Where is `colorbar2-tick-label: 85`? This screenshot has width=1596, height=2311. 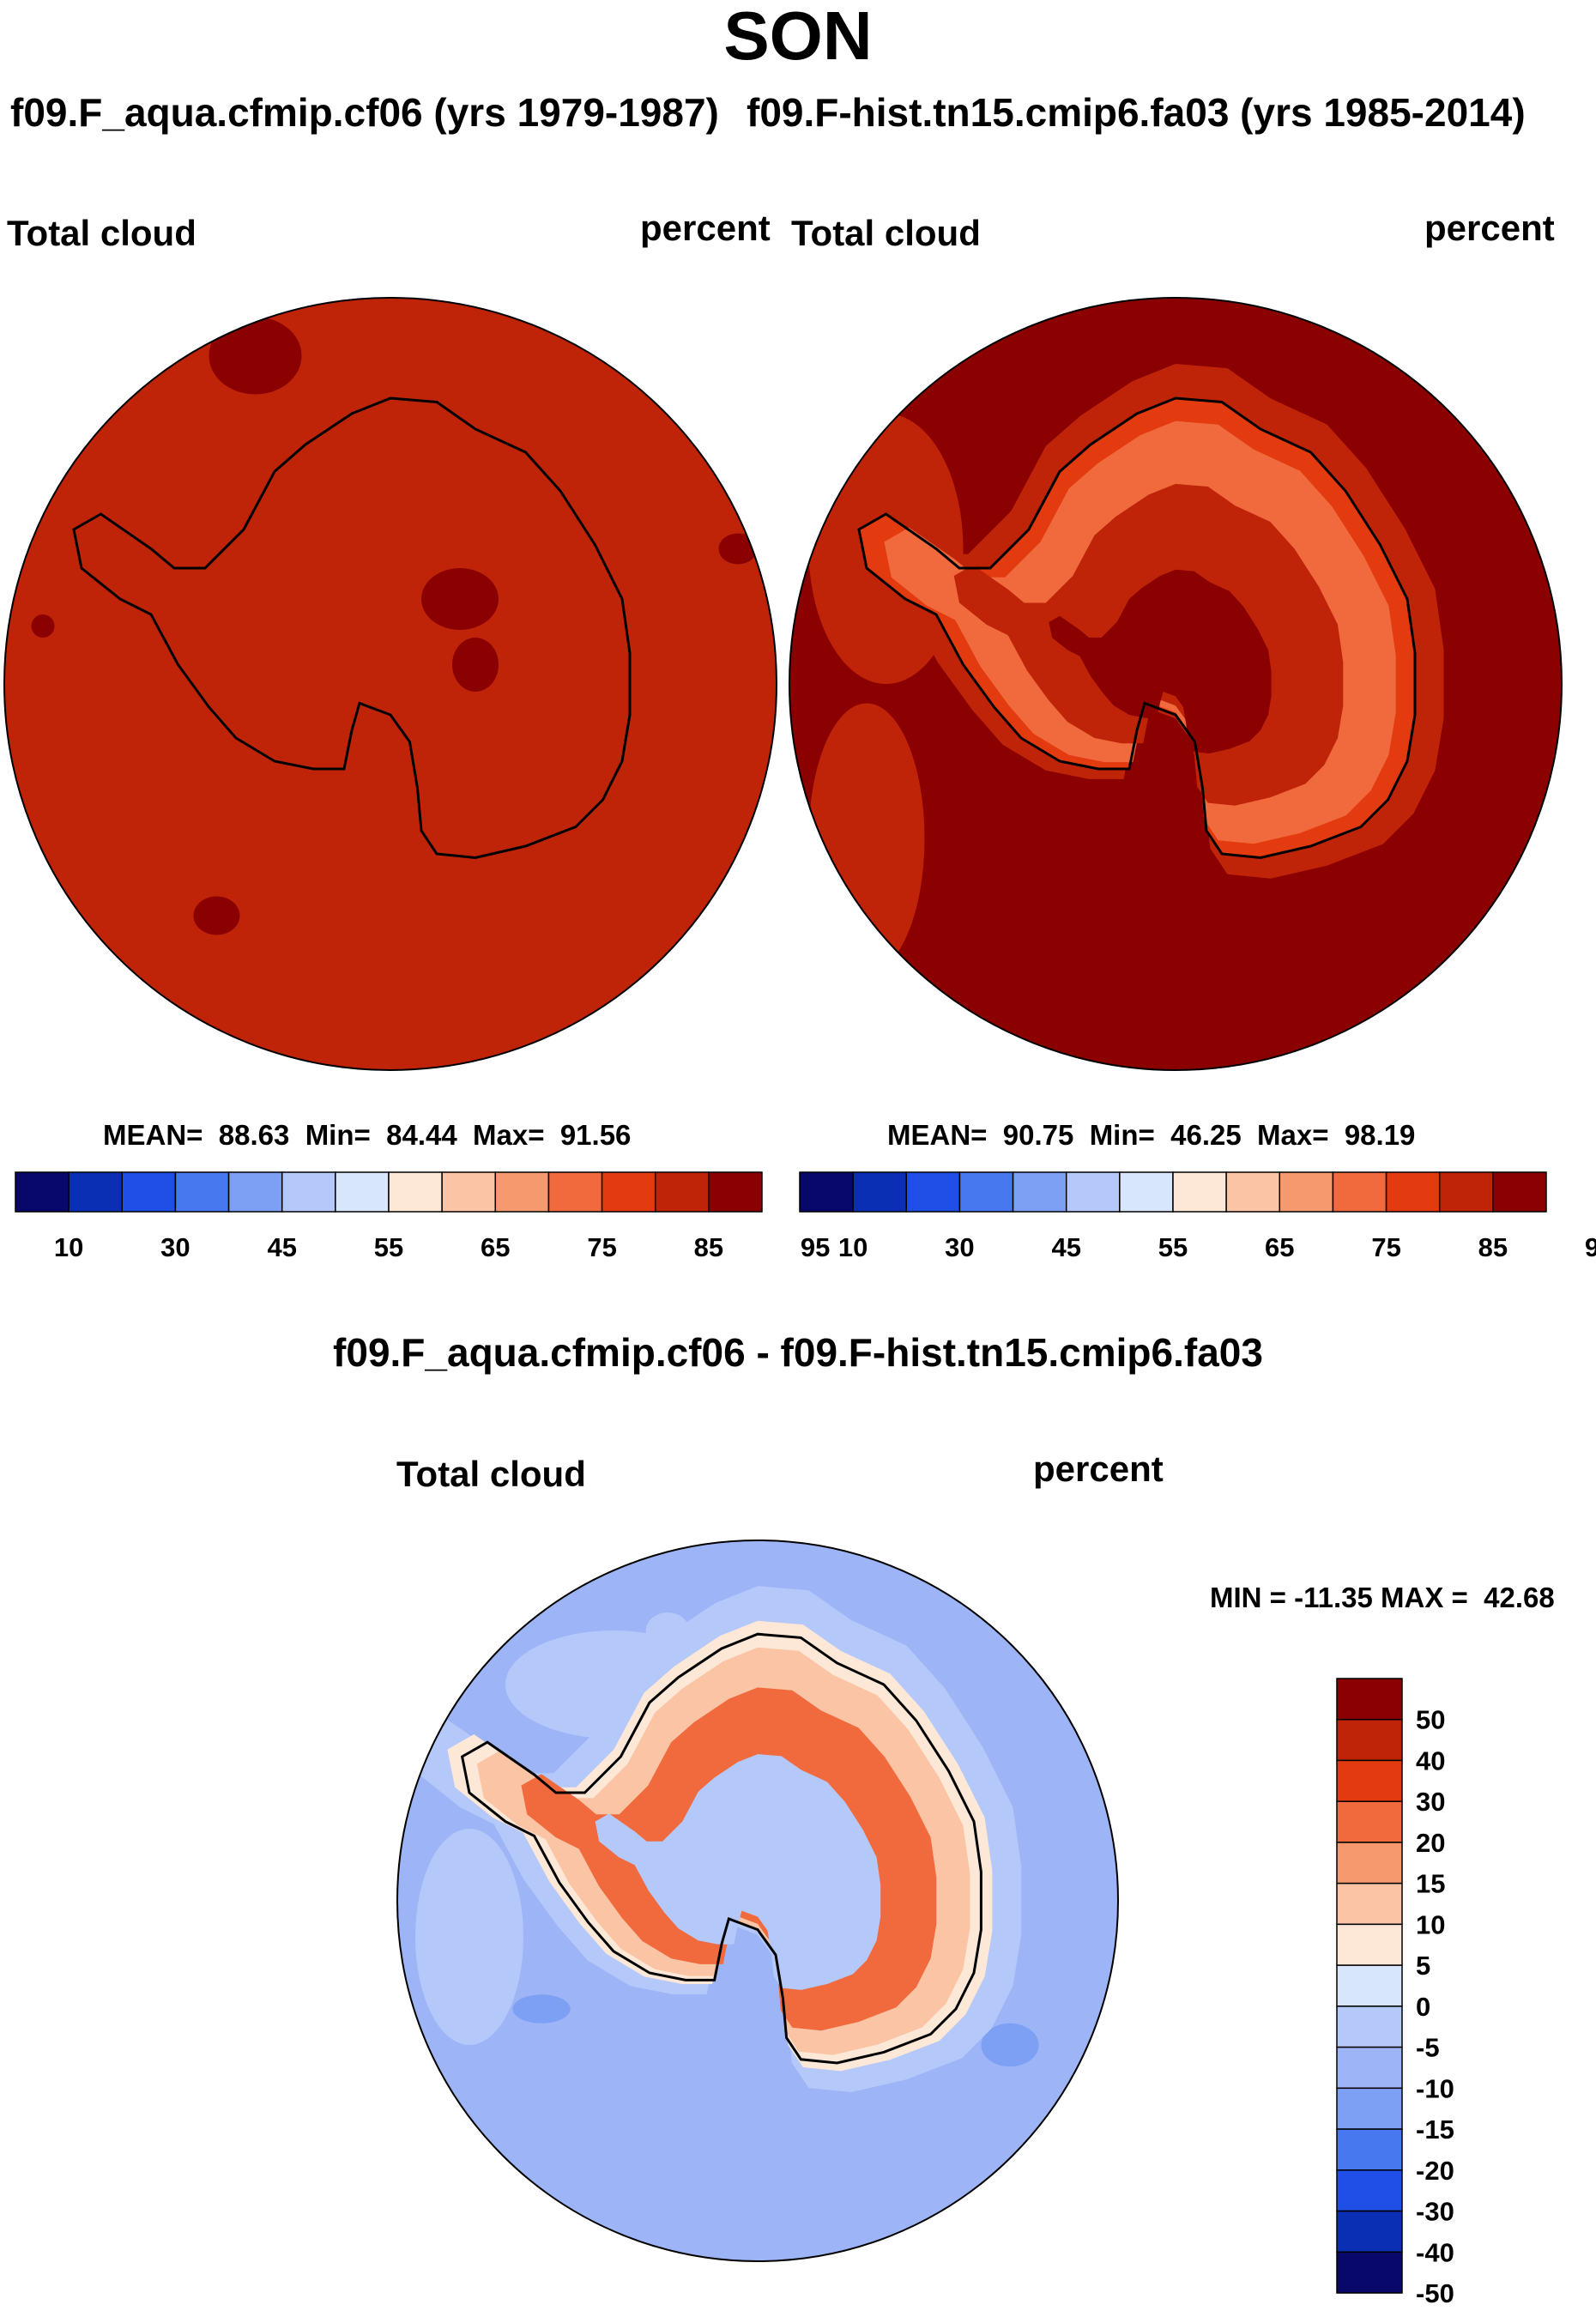 colorbar2-tick-label: 85 is located at coordinates (1493, 1247).